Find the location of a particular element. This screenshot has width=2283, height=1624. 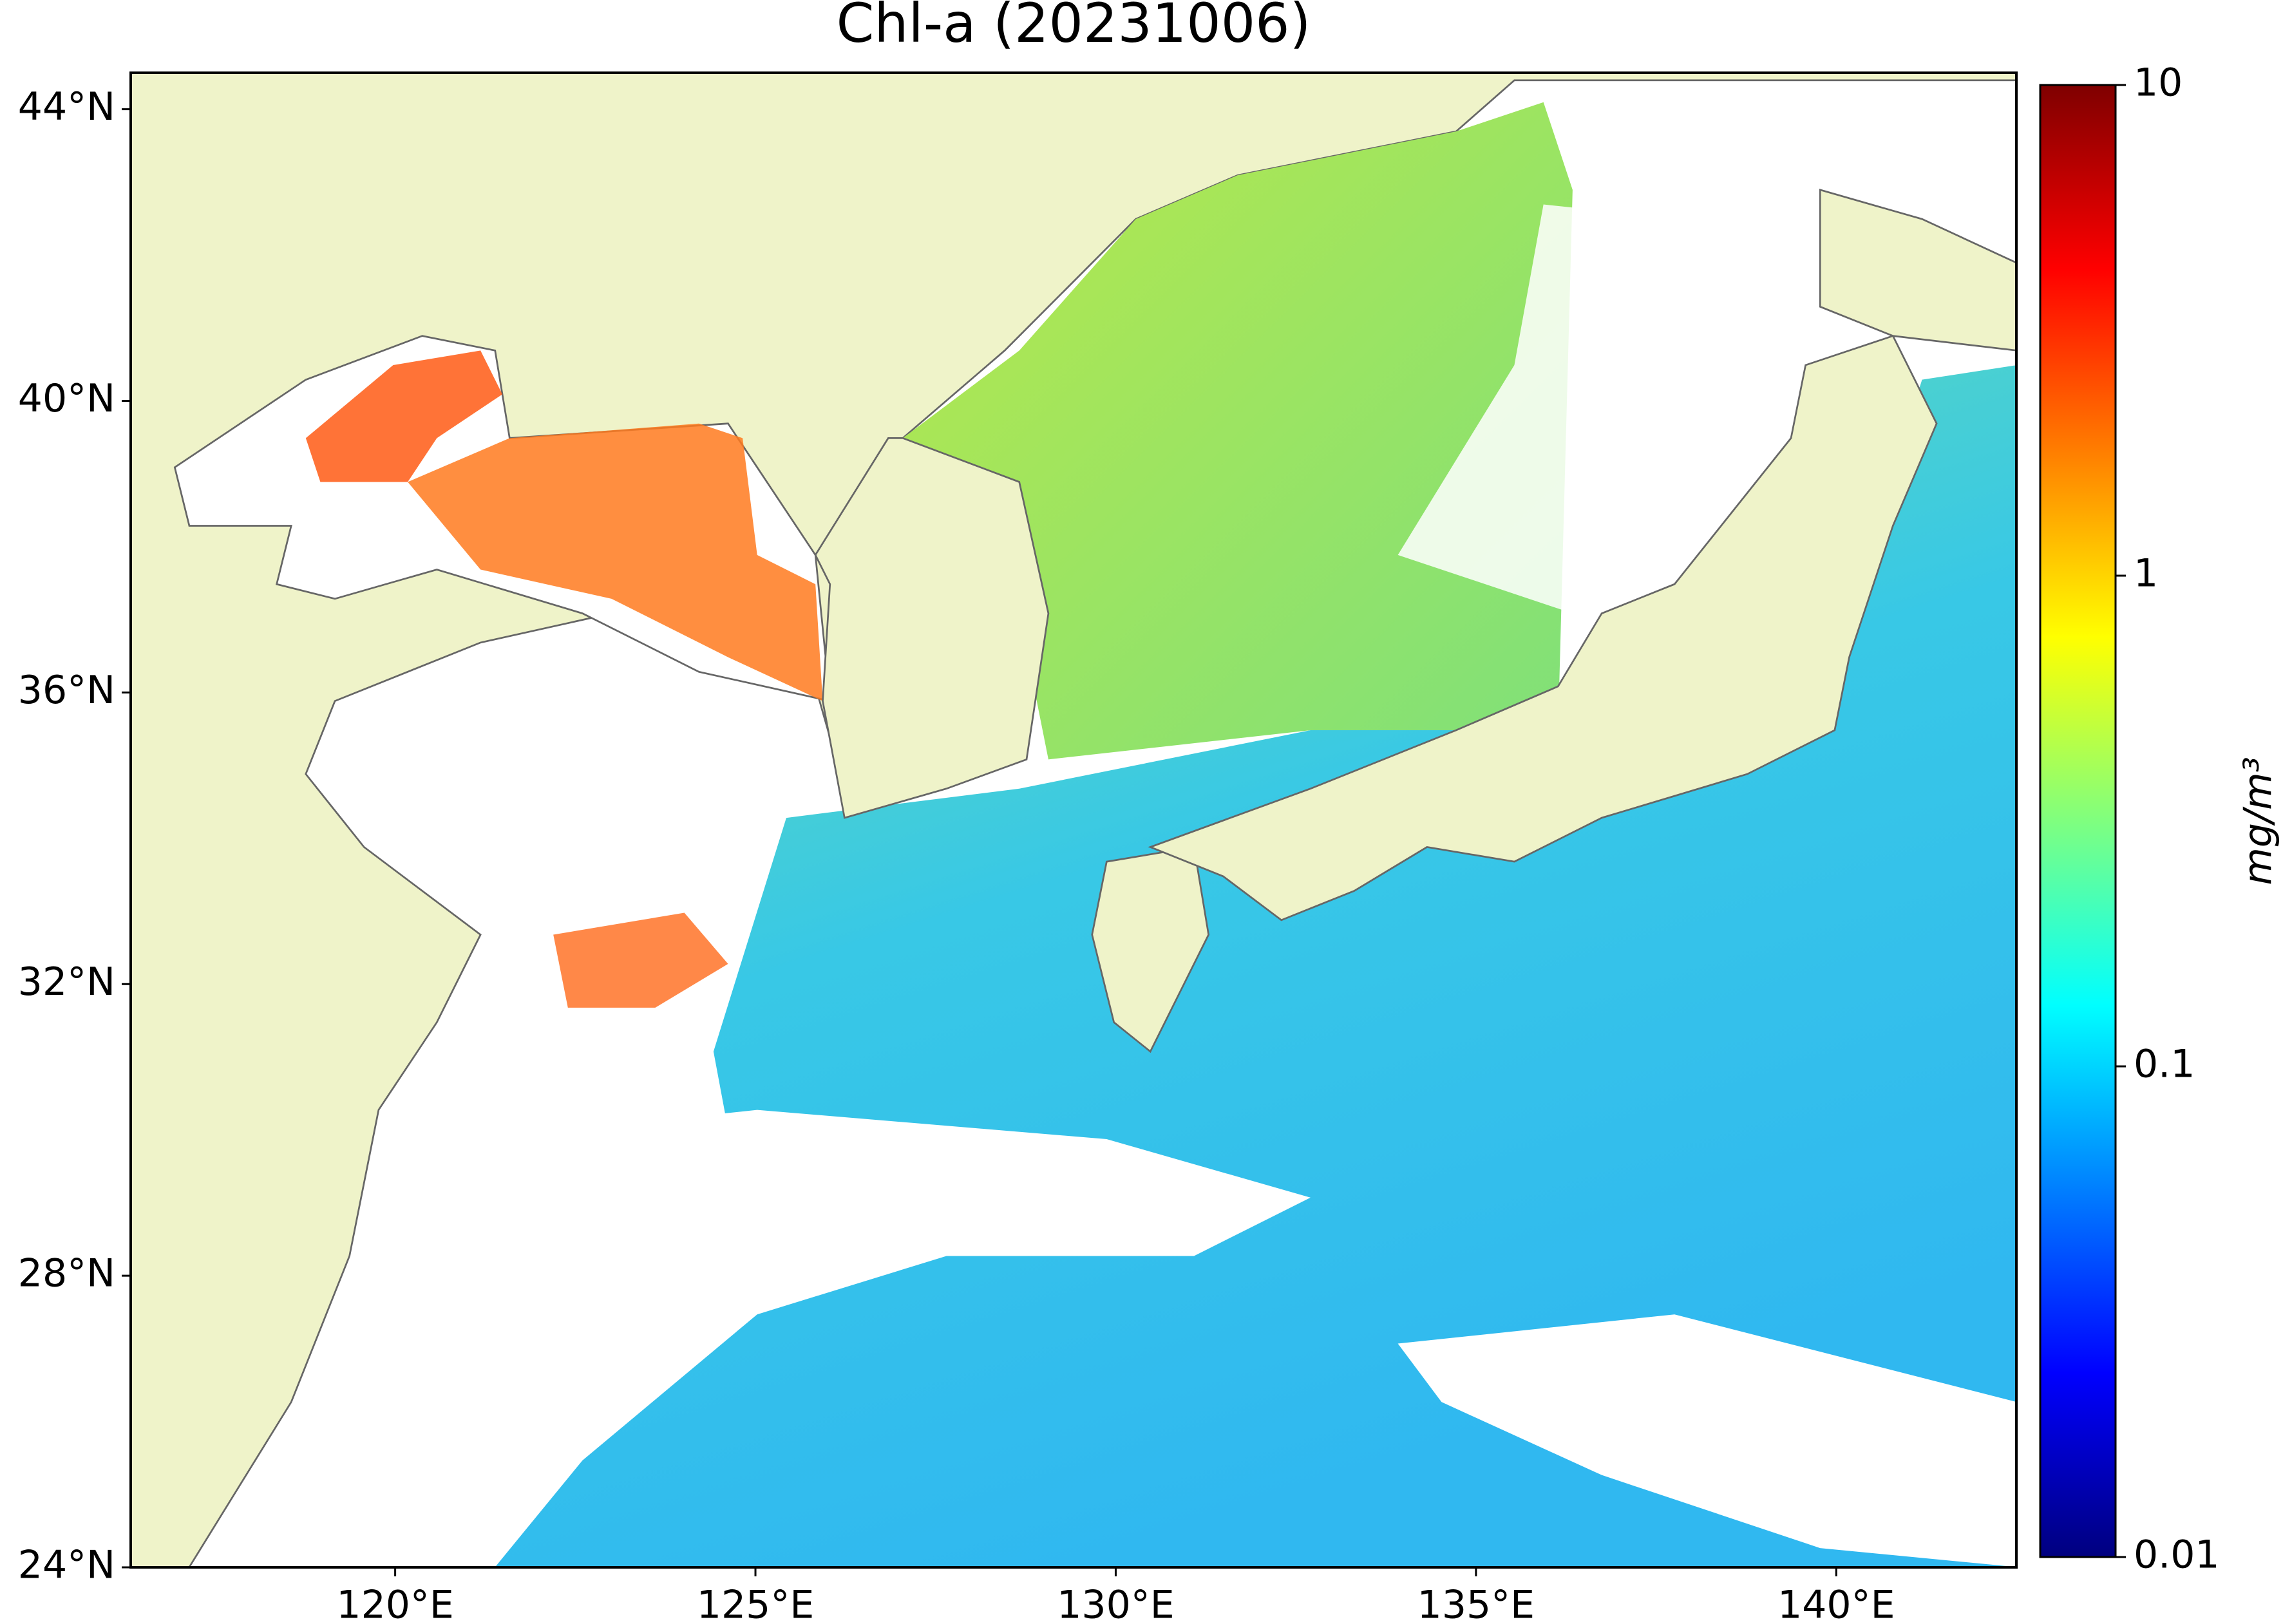

honshu is located at coordinates (1543, 628).